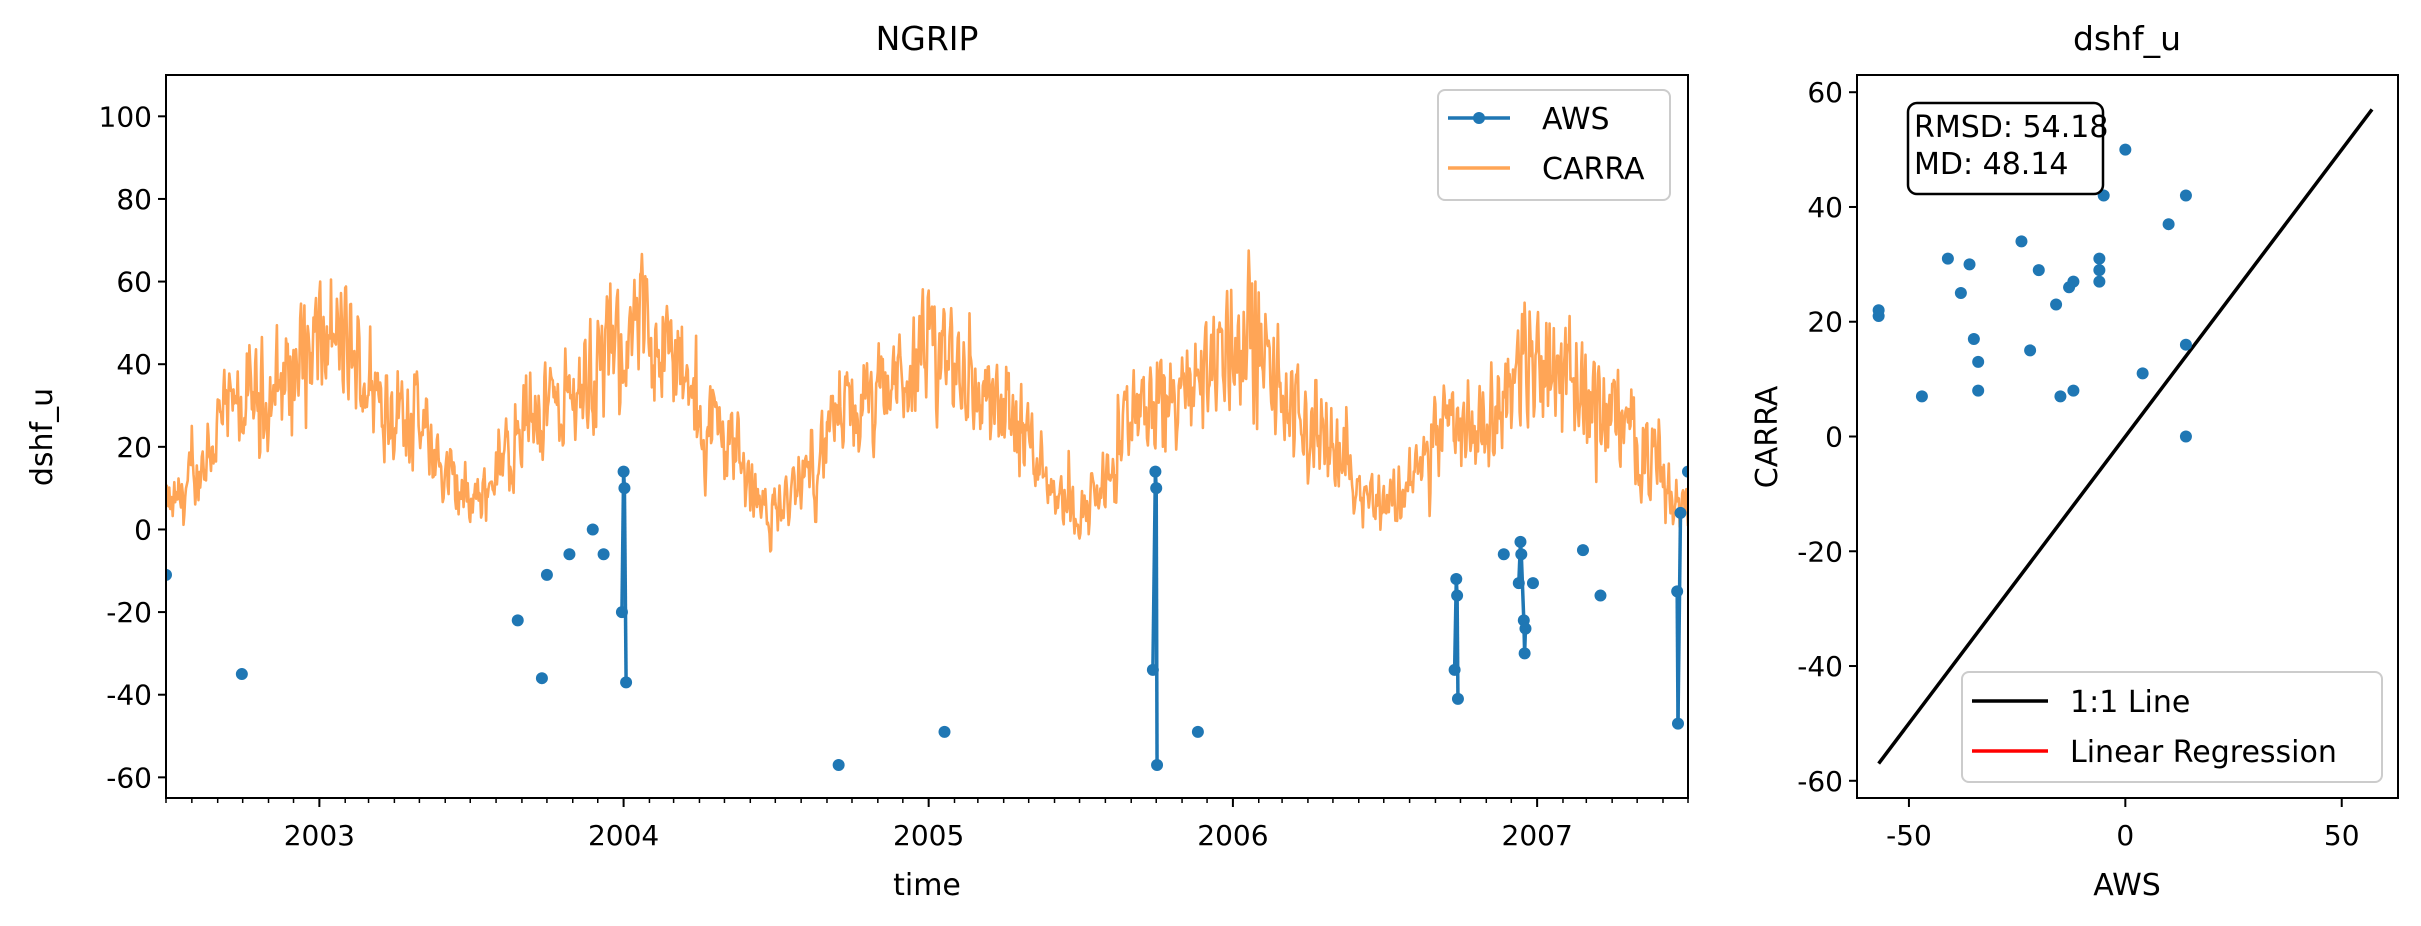 This screenshot has height=926, width=2421. What do you see at coordinates (2011, 127) in the screenshot?
I see `rmsd-text: RMSD: 54.18` at bounding box center [2011, 127].